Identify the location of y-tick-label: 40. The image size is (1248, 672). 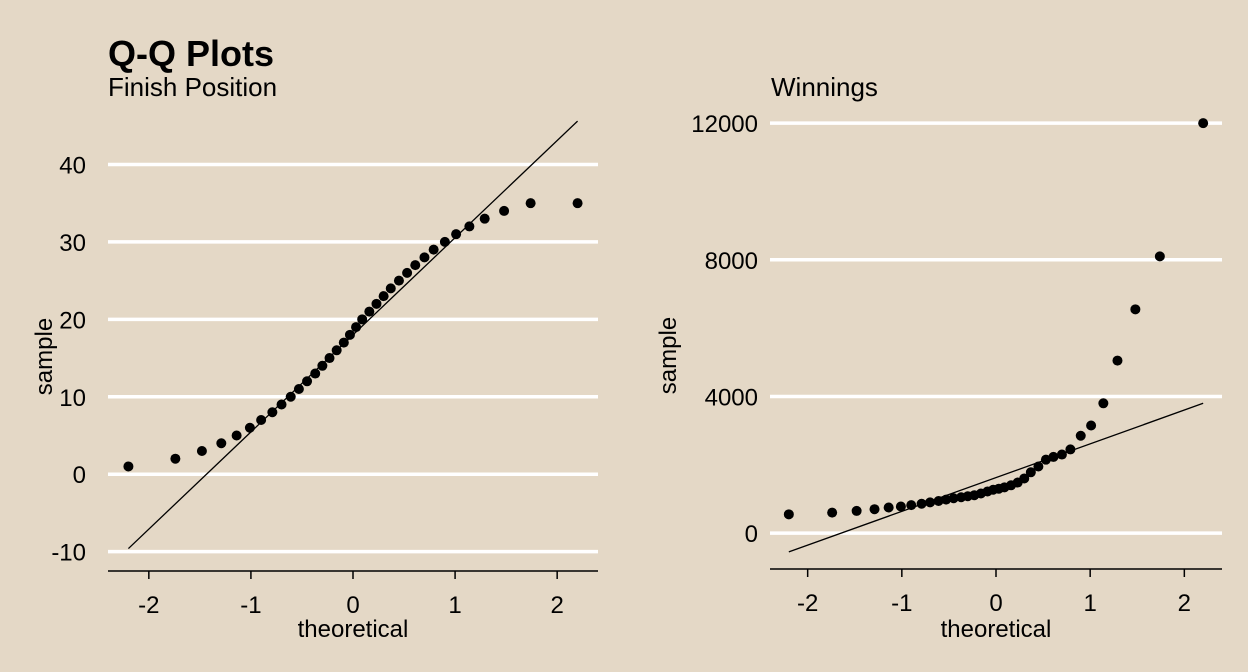
(72, 165).